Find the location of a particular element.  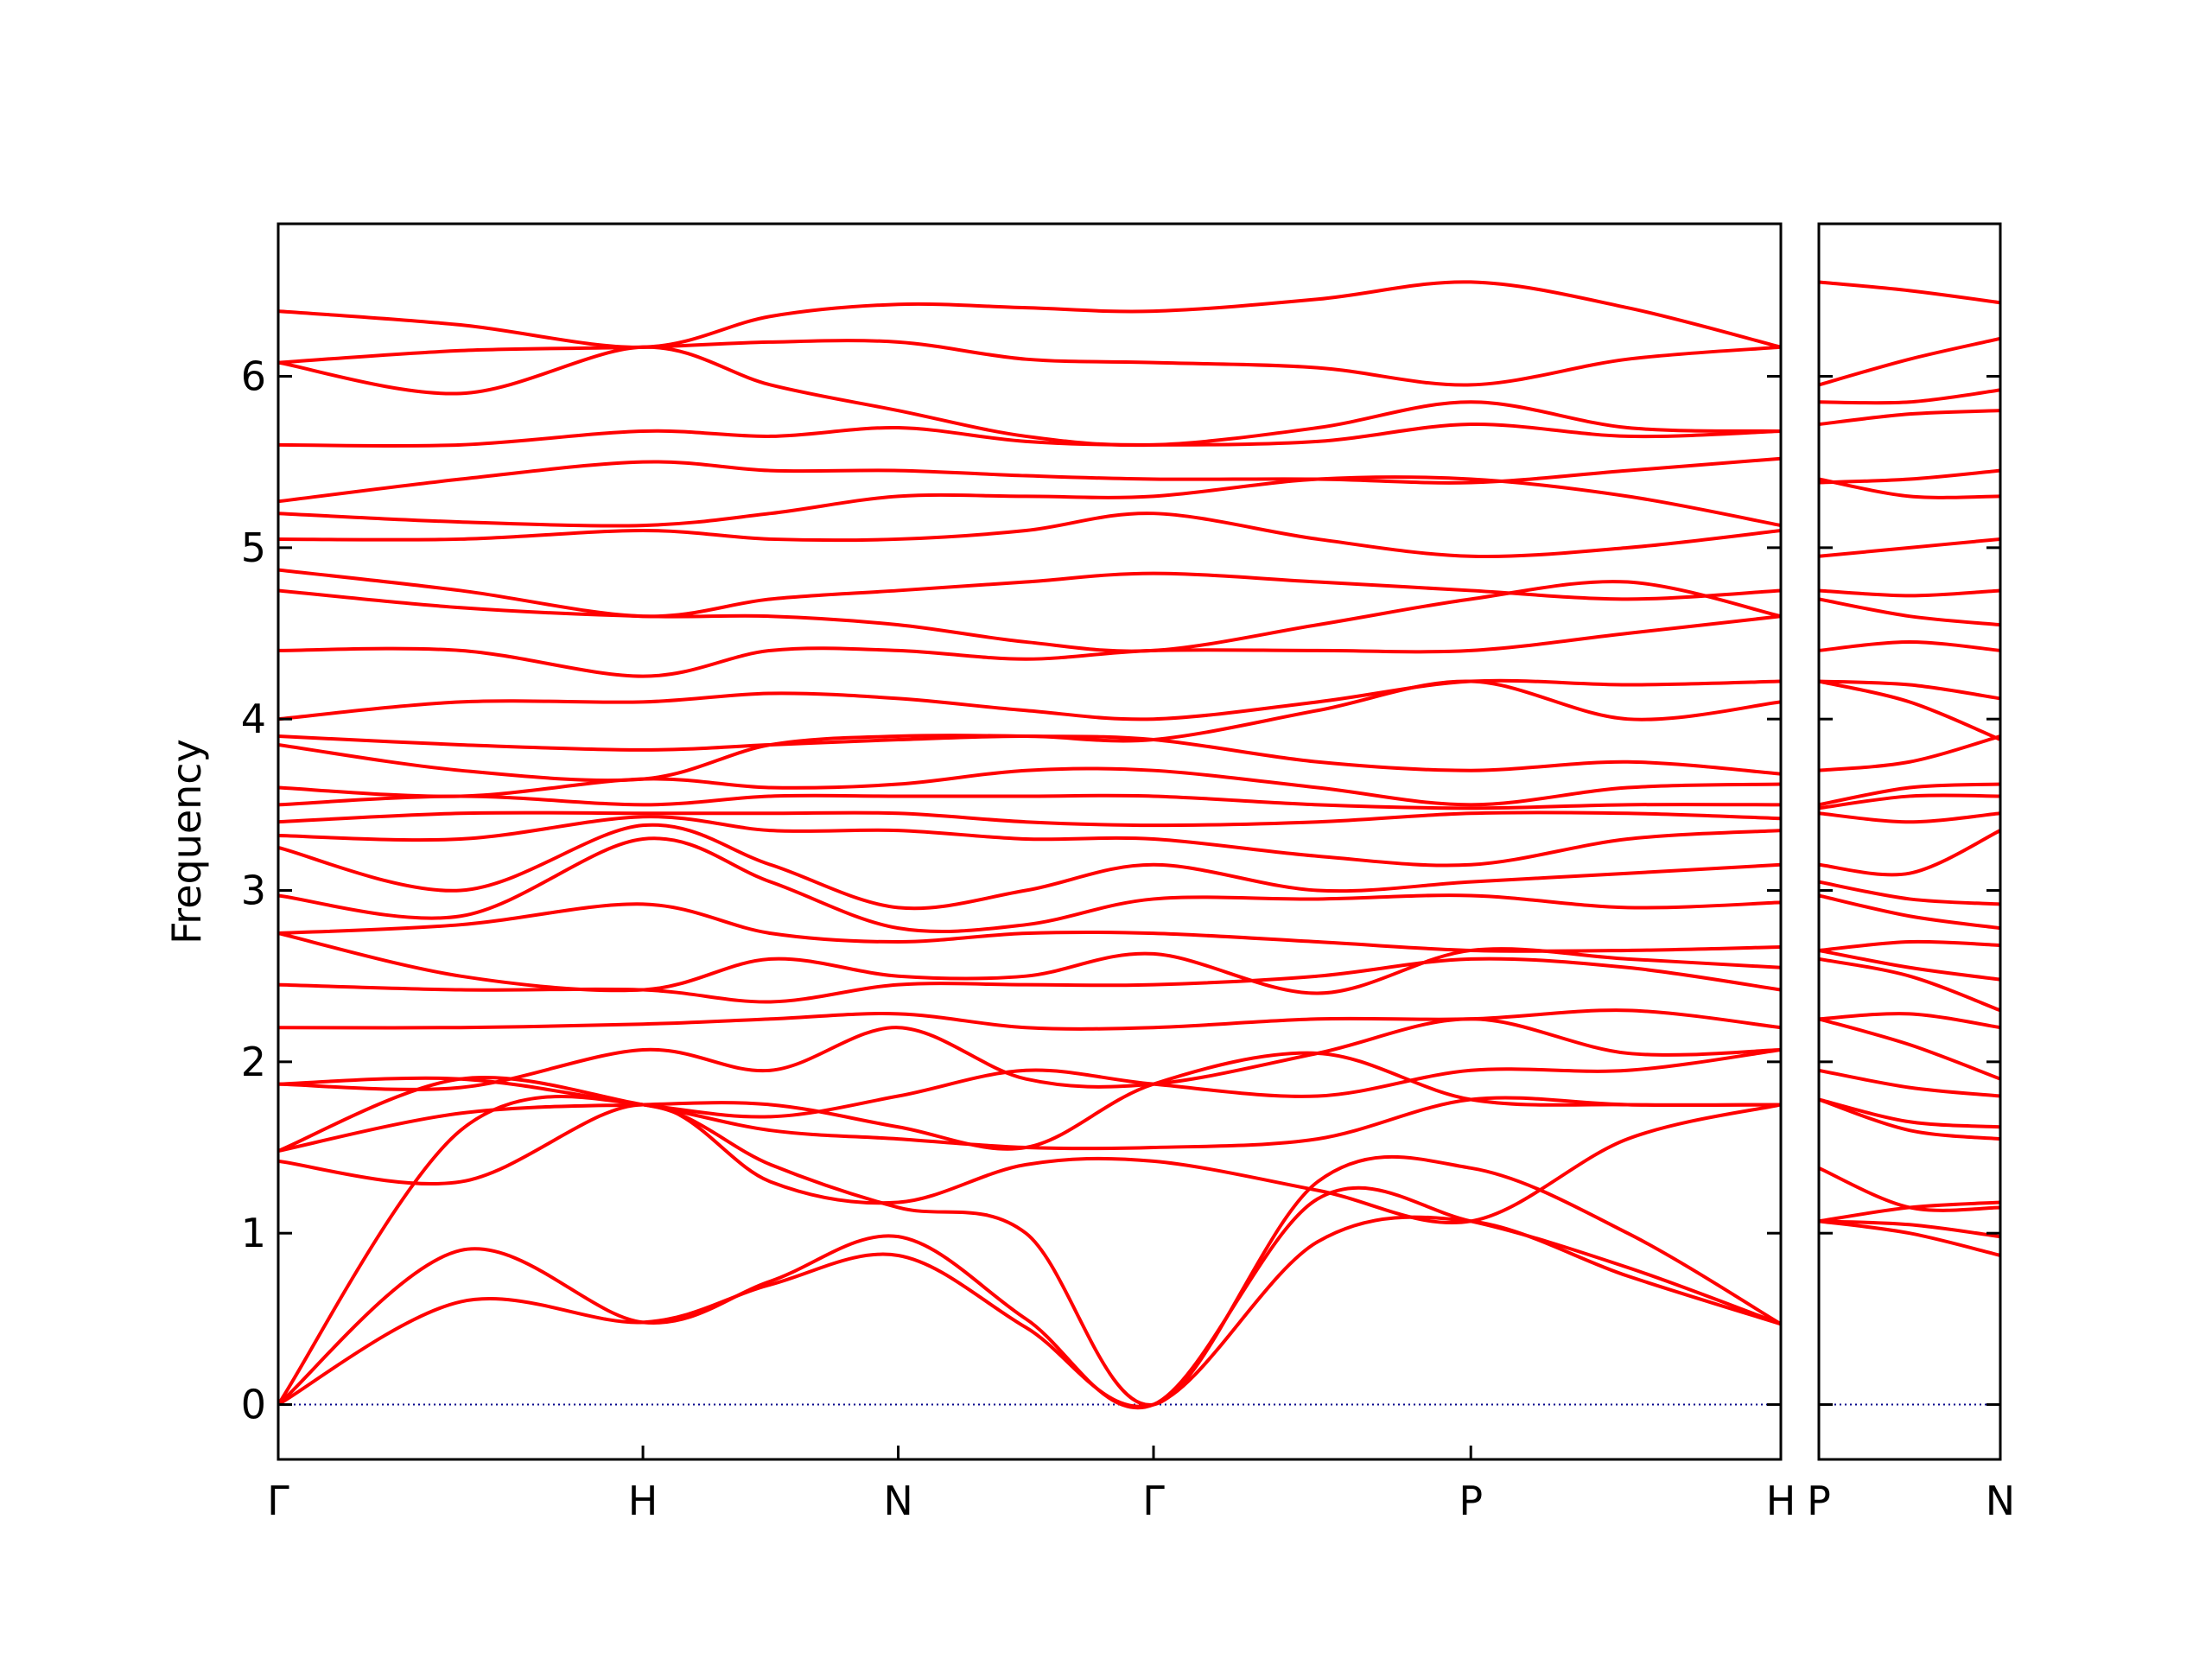

y-tick-label: 3 is located at coordinates (253, 891).